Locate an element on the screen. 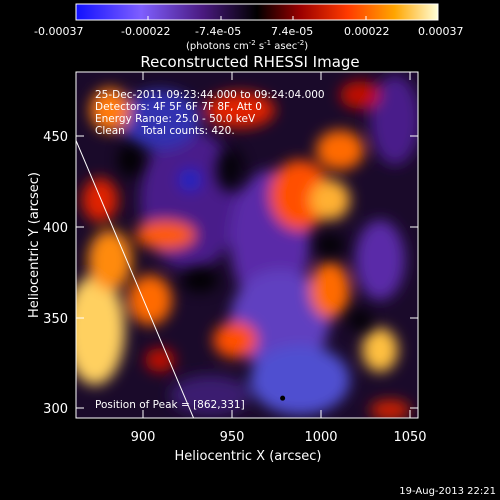  y-tick-label: 350 is located at coordinates (55, 319).